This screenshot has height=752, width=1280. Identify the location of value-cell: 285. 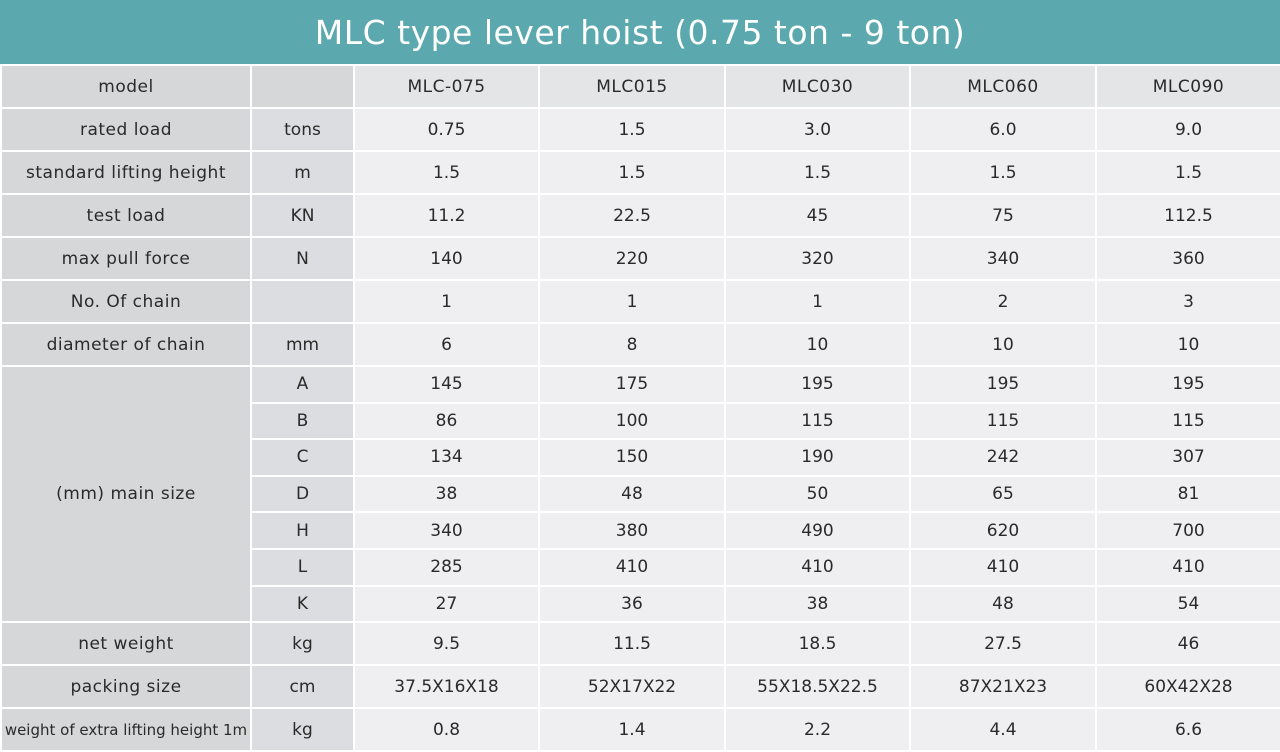
(446, 567).